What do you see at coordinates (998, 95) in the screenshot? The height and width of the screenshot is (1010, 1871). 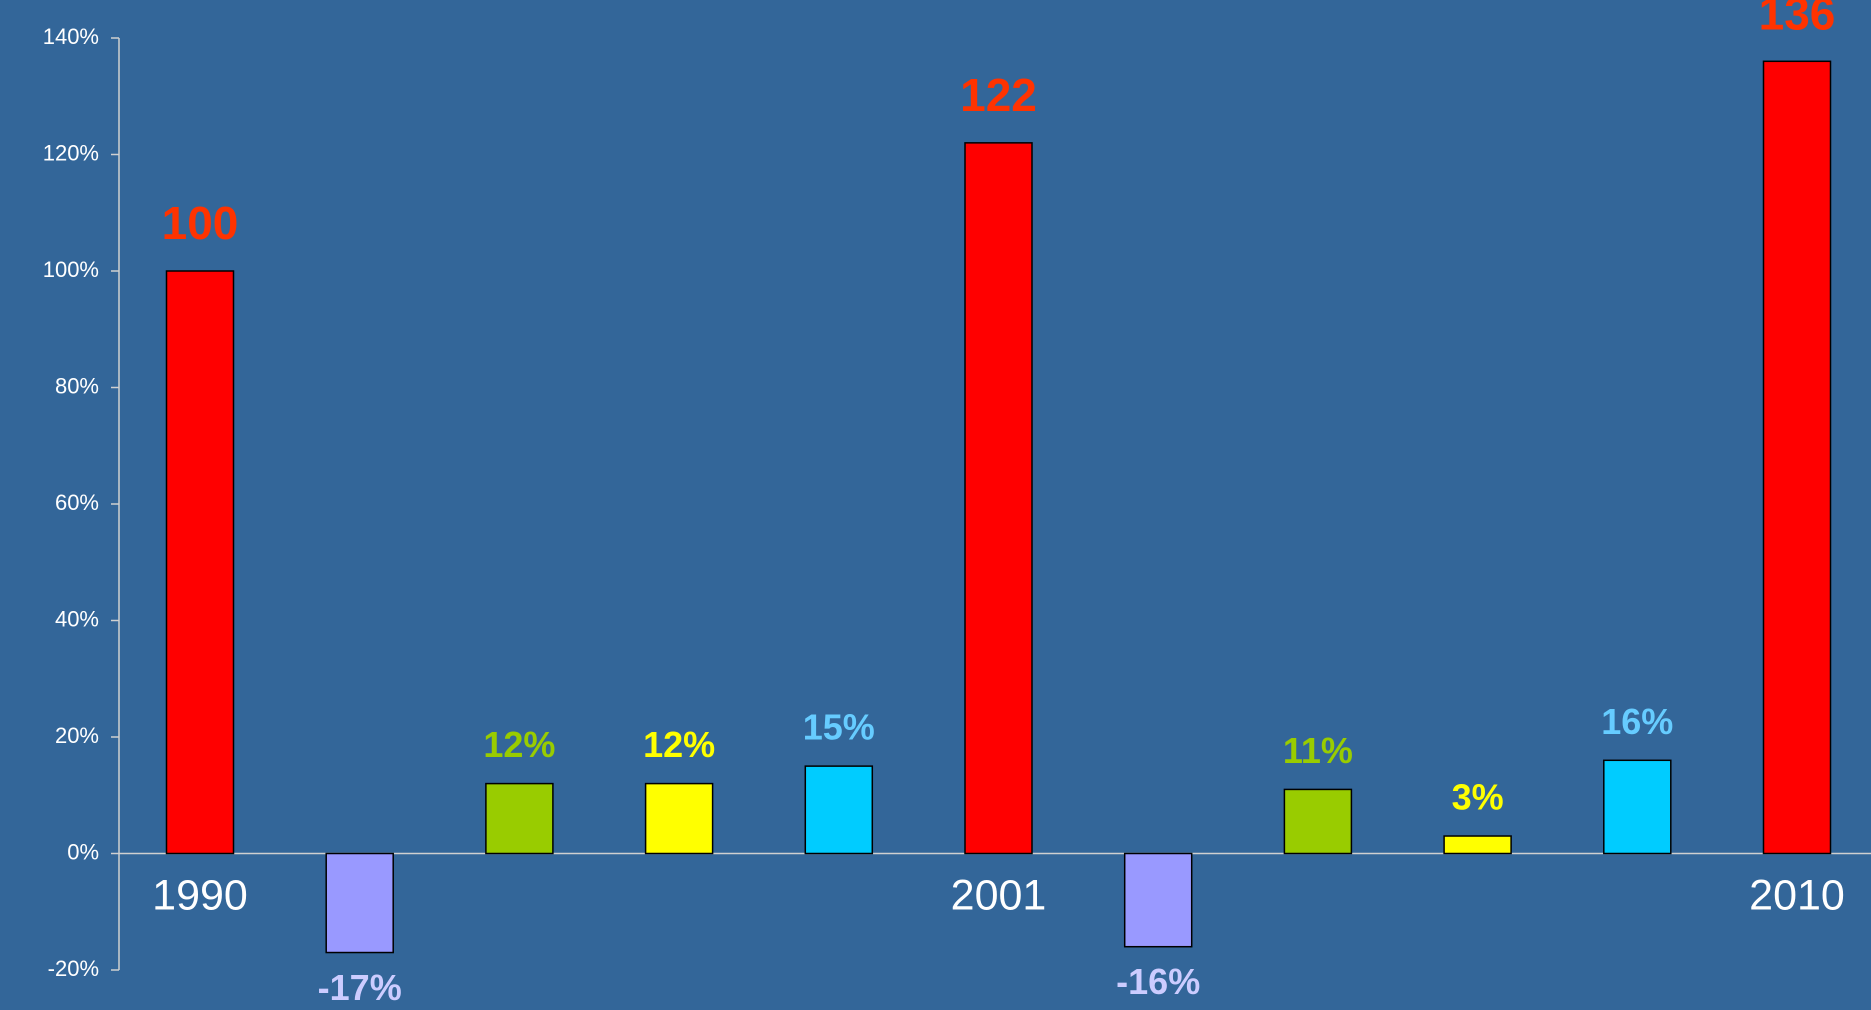 I see `value-label: 122` at bounding box center [998, 95].